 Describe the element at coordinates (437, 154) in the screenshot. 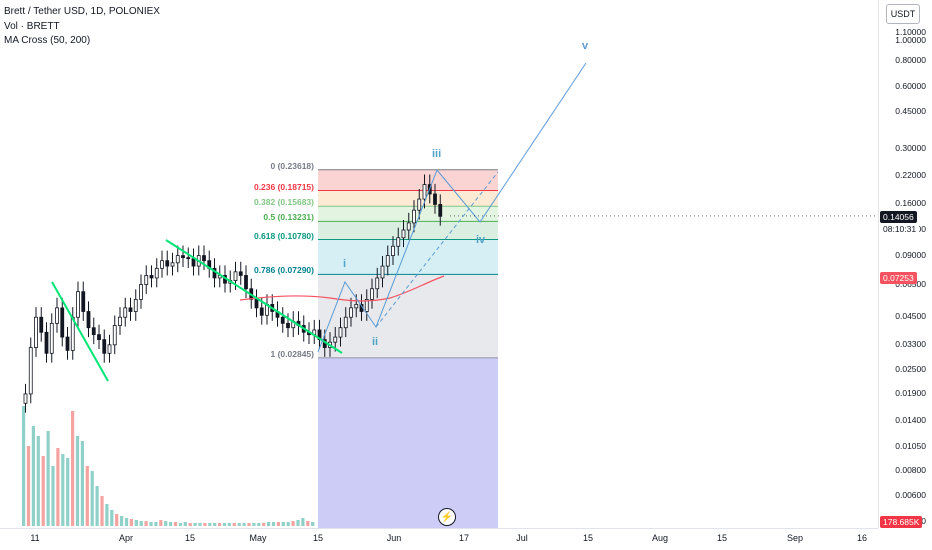

I see `wave-label: iii` at that location.